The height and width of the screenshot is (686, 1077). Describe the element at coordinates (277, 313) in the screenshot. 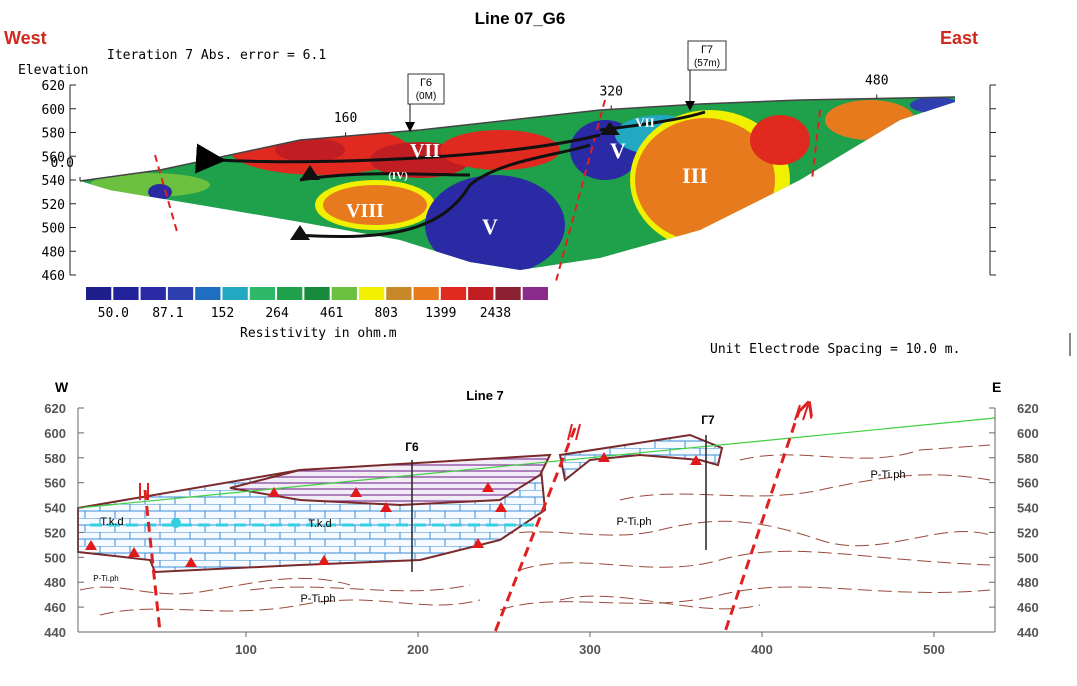

I see `colorbar-label: 264` at that location.